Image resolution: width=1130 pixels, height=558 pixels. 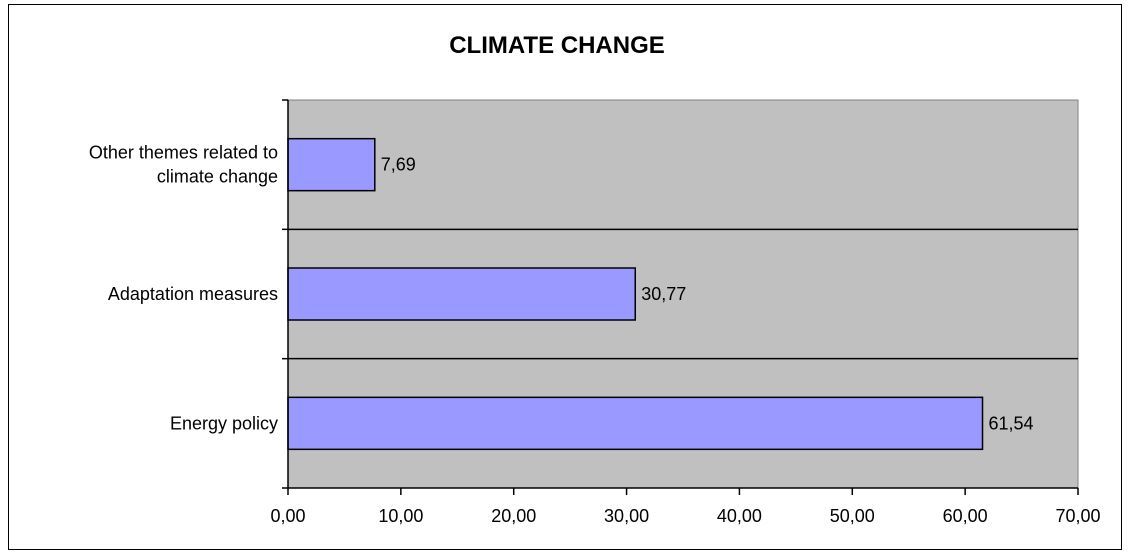 I want to click on data-label-1: 30,77, so click(x=663, y=294).